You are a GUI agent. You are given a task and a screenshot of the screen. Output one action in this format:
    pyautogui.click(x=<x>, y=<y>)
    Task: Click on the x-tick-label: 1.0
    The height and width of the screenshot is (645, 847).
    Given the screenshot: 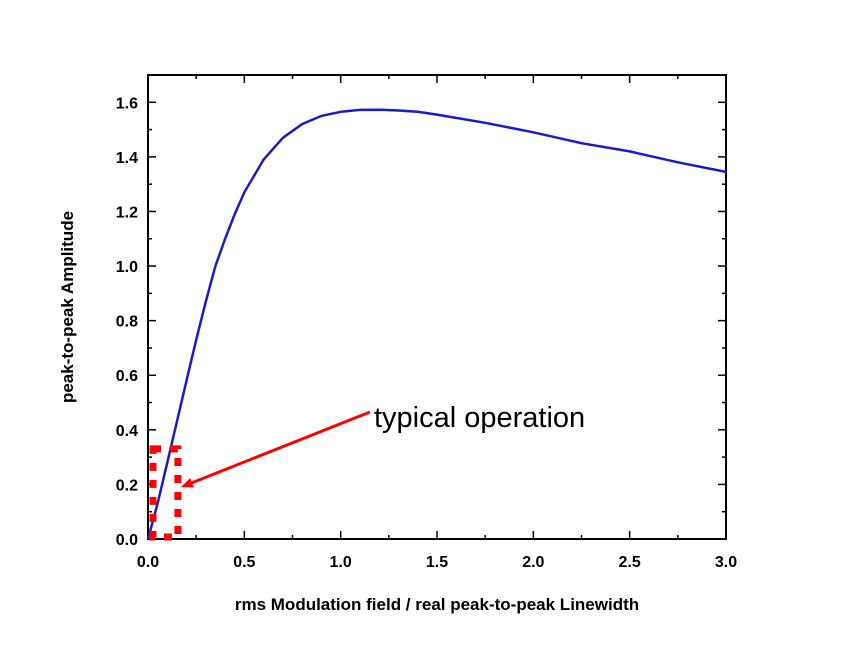 What is the action you would take?
    pyautogui.click(x=341, y=562)
    